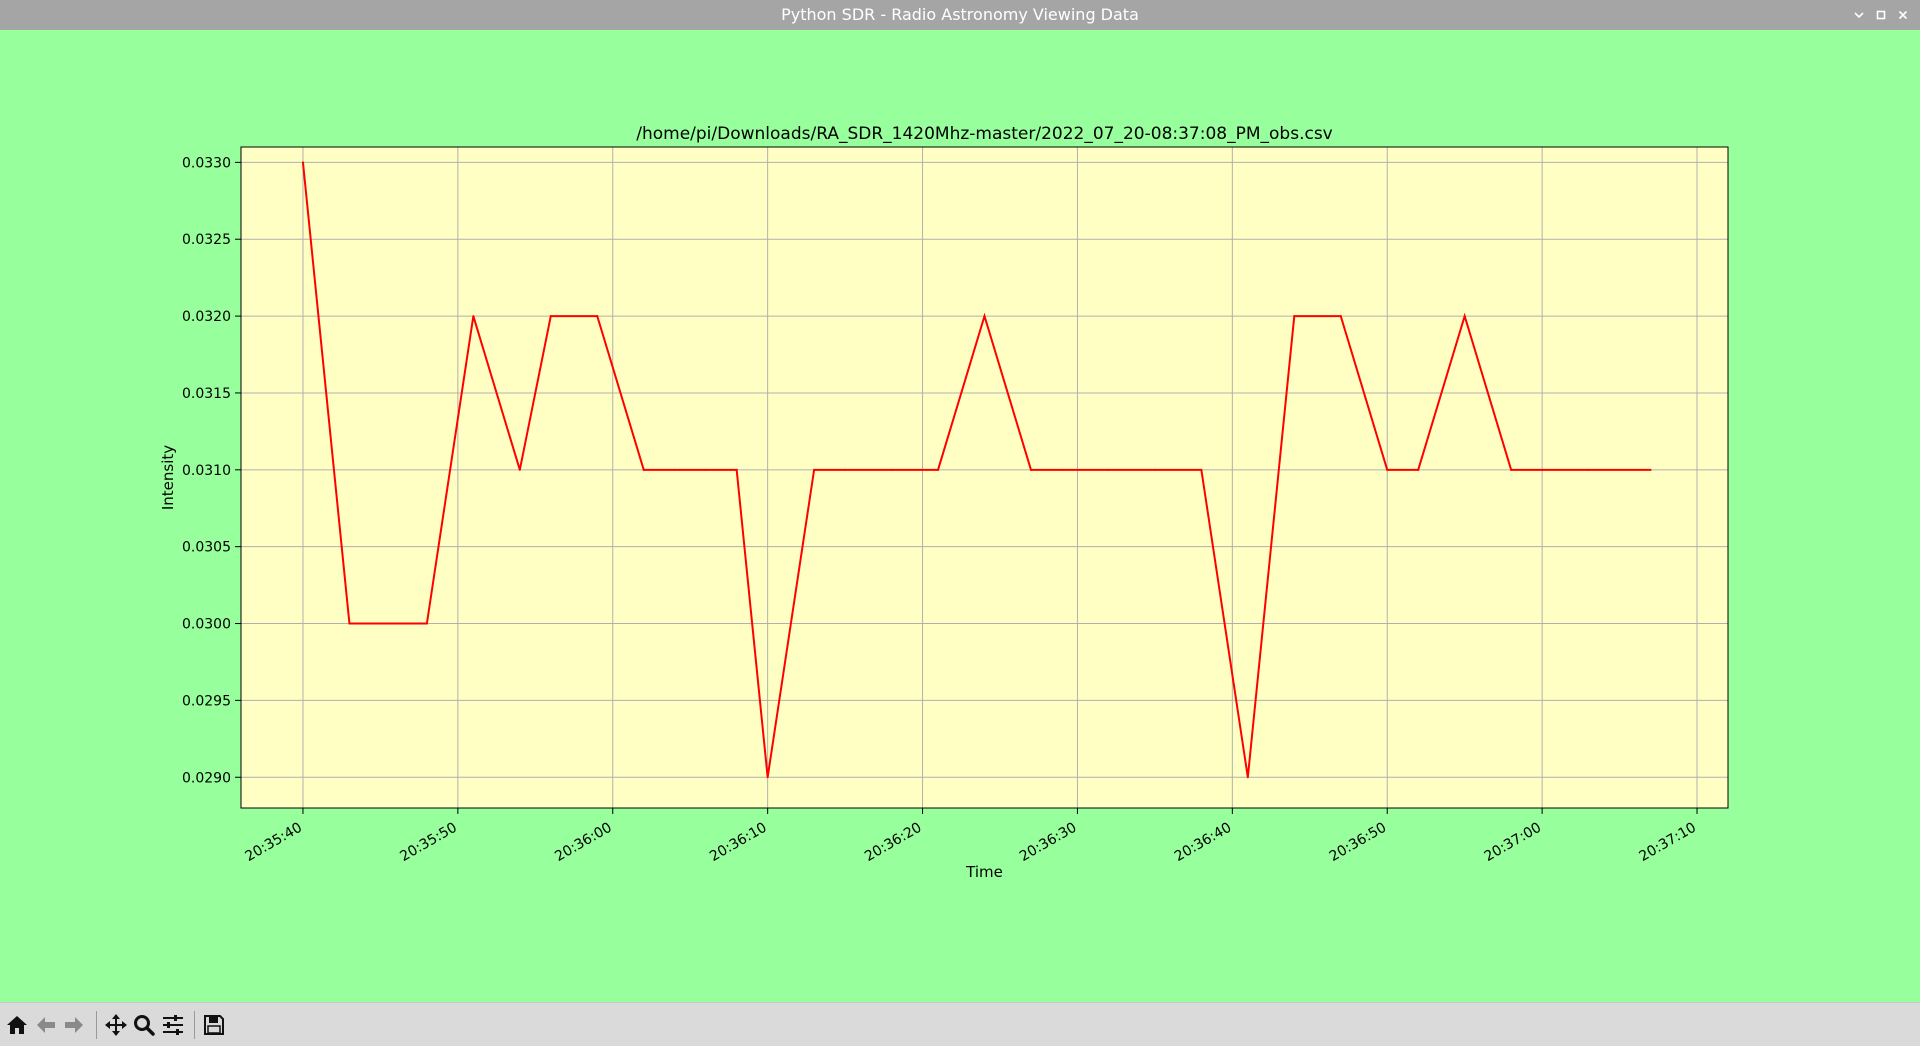 The image size is (1920, 1046). I want to click on pan-button, so click(116, 1025).